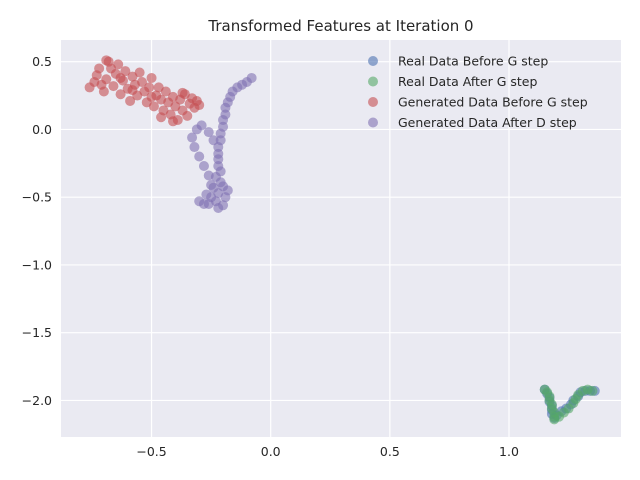 This screenshot has height=480, width=640. Describe the element at coordinates (42, 61) in the screenshot. I see `y-tick-label: 0.5` at that location.